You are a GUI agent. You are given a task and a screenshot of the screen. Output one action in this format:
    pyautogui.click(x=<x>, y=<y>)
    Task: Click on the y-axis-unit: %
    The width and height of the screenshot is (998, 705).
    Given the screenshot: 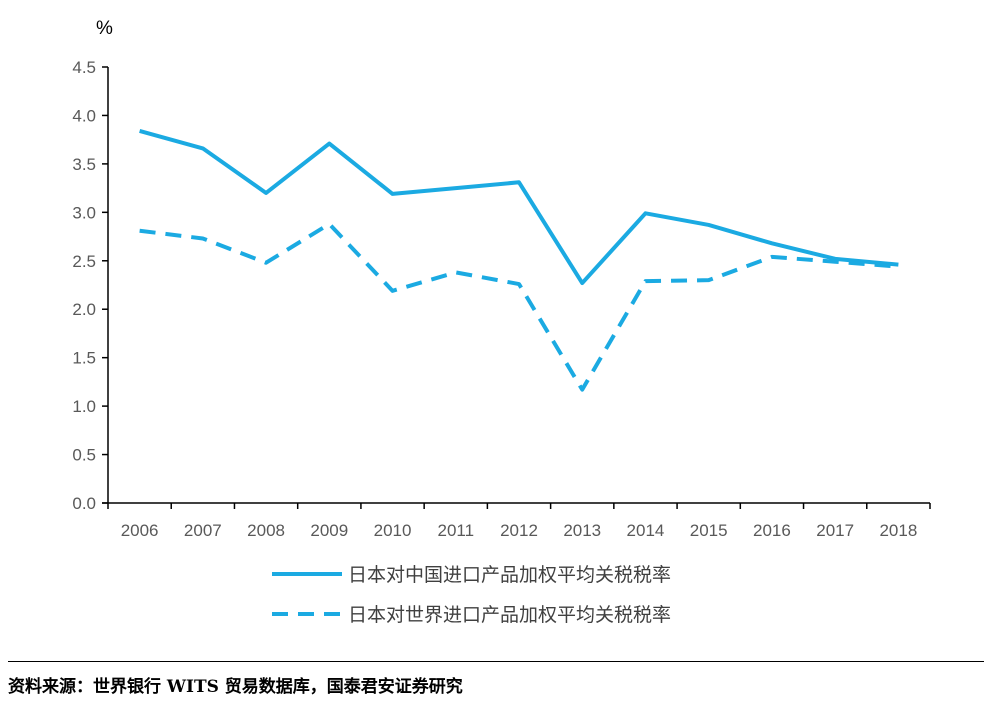 What is the action you would take?
    pyautogui.click(x=104, y=28)
    